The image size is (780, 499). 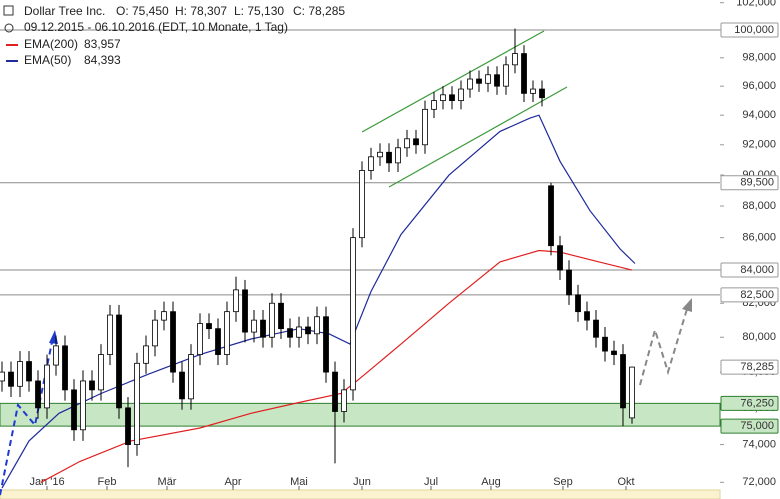 I want to click on x-tick-label: Aug, so click(x=491, y=482).